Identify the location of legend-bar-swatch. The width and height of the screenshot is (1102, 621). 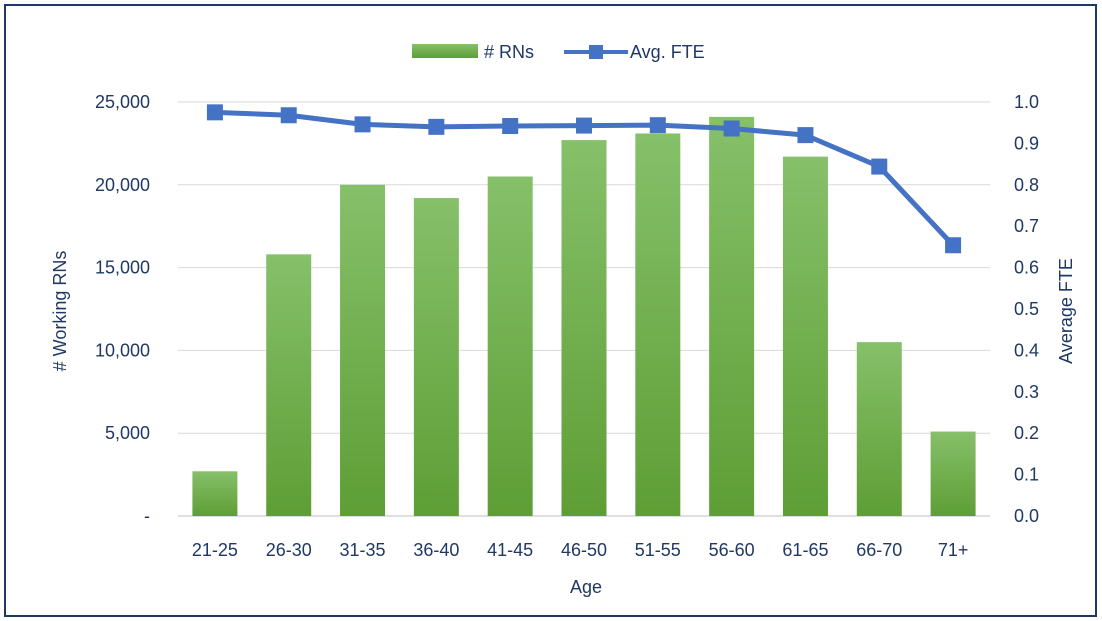
(445, 51).